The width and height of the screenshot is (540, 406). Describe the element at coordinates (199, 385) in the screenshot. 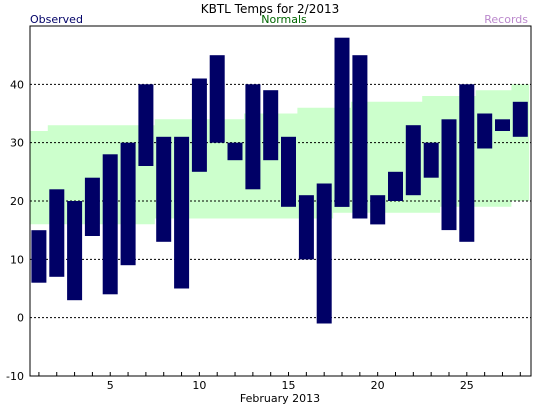

I see `x-tick-label: 10` at that location.